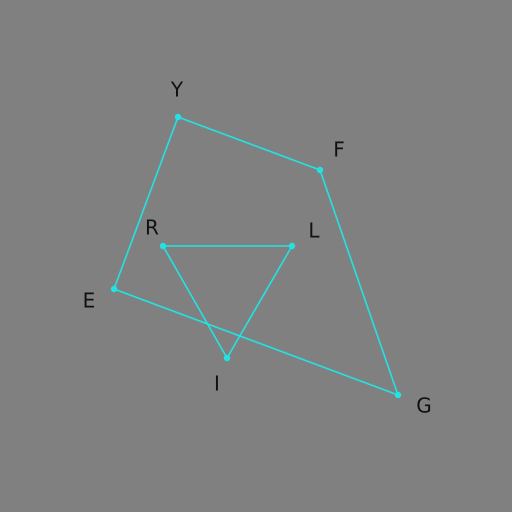 This screenshot has width=512, height=512. Describe the element at coordinates (89, 301) in the screenshot. I see `vertex-label-E: E` at that location.